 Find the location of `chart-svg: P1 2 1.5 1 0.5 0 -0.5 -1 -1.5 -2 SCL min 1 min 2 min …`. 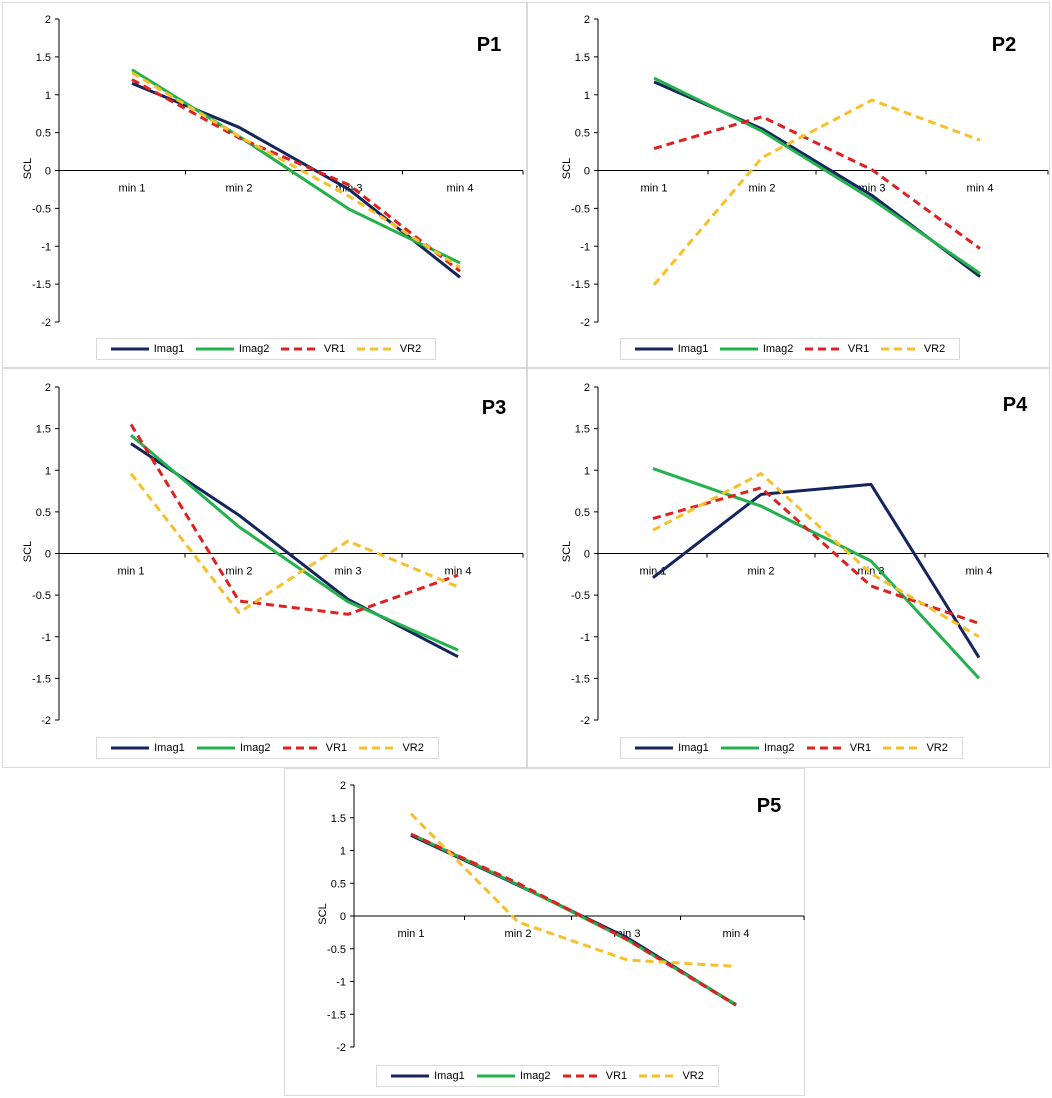

chart-svg: P1 2 1.5 1 0.5 0 -0.5 -1 -1.5 -2 SCL min 1 min 2 min … is located at coordinates (273, 171).